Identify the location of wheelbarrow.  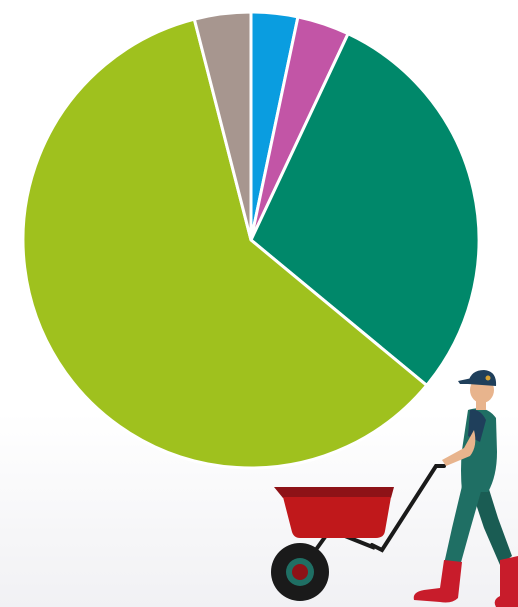
(358, 532).